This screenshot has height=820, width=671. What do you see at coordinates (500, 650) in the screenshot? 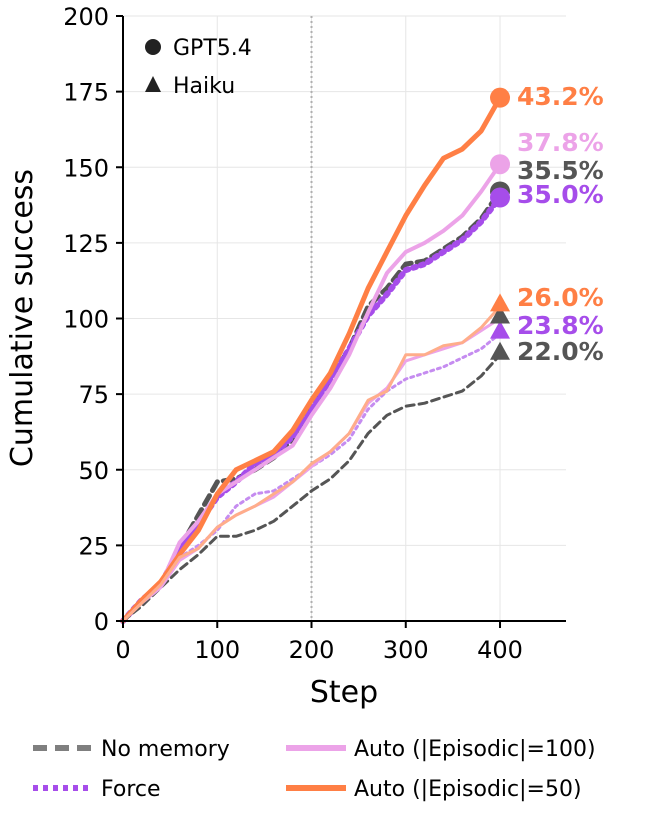
I see `x-tick-label: 400` at bounding box center [500, 650].